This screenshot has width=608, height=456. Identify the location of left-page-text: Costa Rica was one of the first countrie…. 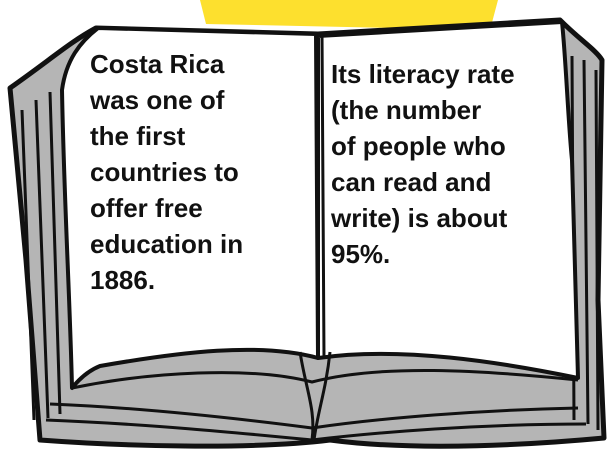
(167, 172).